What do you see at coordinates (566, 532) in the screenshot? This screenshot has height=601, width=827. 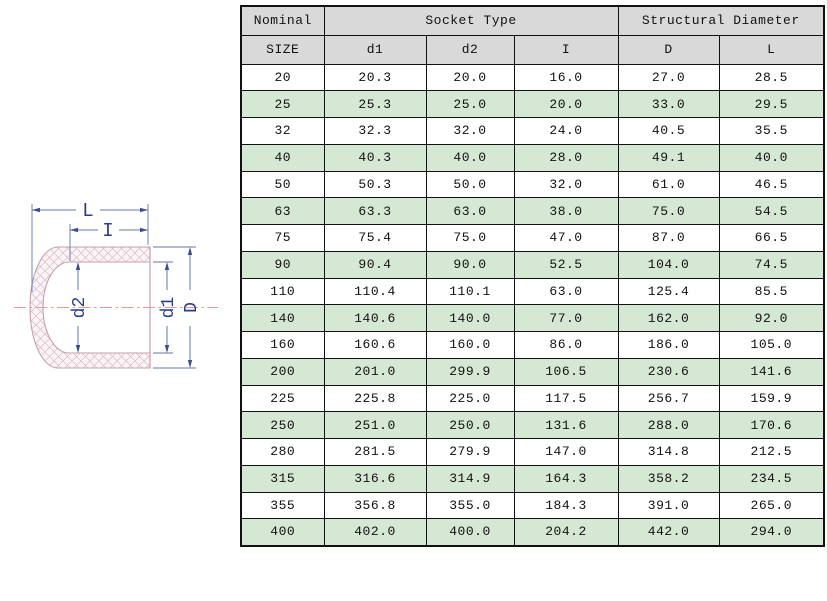 I see `cell-i: 204.2` at bounding box center [566, 532].